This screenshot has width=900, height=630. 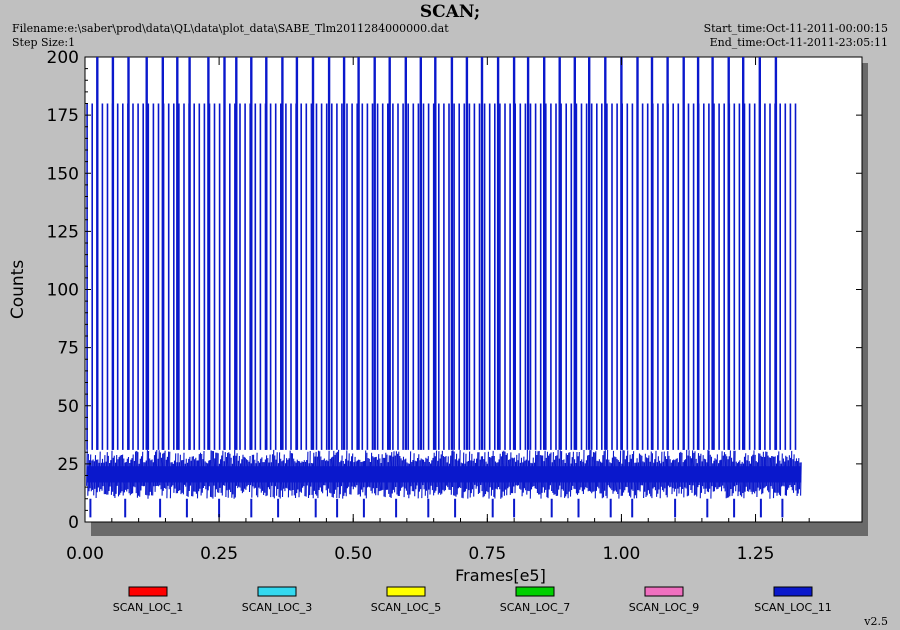 What do you see at coordinates (44, 42) in the screenshot?
I see `step-size-label: Step Size:1` at bounding box center [44, 42].